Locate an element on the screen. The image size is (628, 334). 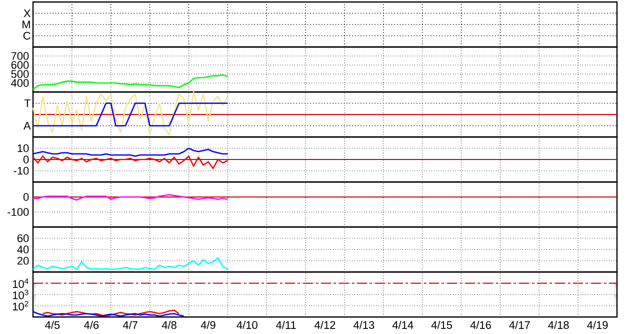
x-tick-label: 4/8 is located at coordinates (169, 324).